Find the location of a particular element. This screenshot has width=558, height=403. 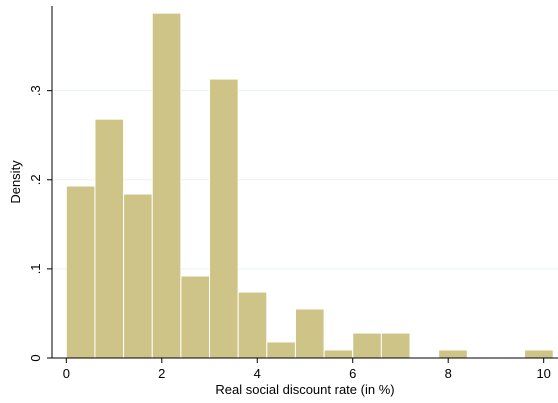

y-axis-ticks: 0 .1 .2 .3 is located at coordinates (40, 223).